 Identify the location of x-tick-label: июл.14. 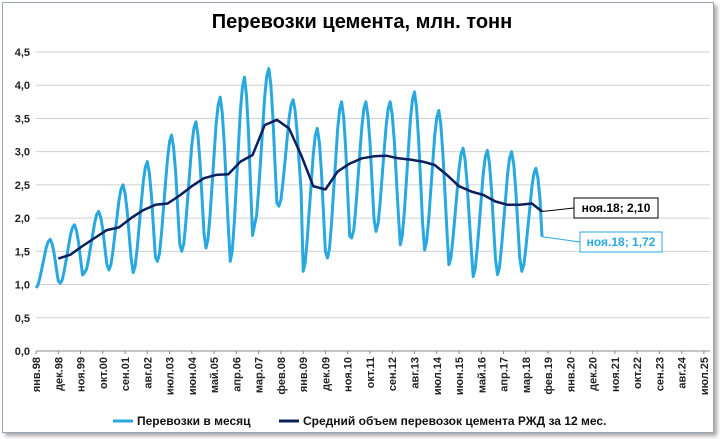
(438, 375).